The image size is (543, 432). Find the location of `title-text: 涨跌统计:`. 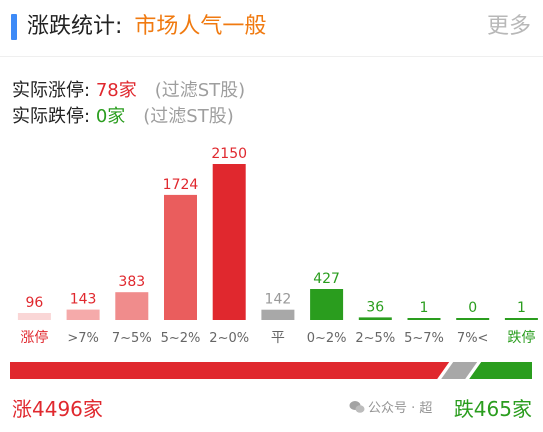

title-text: 涨跌统计: is located at coordinates (75, 26).